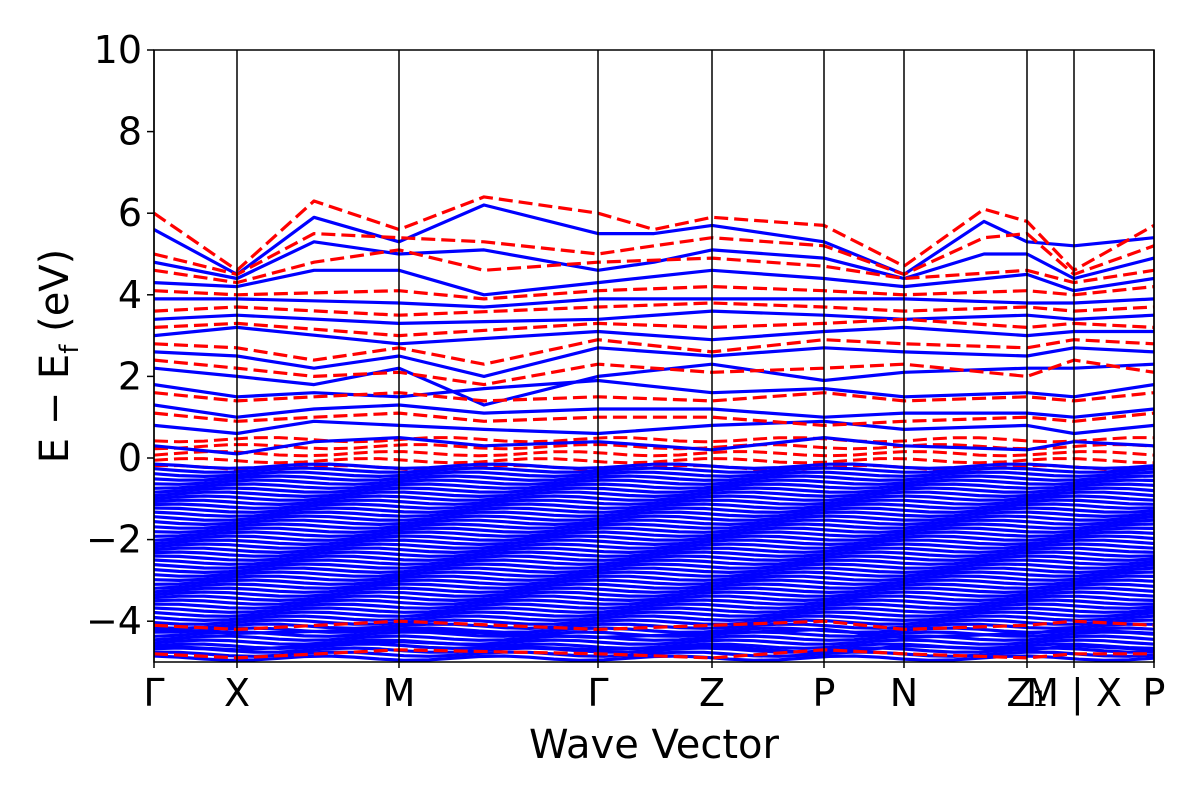 The height and width of the screenshot is (805, 1200). What do you see at coordinates (1026, 693) in the screenshot?
I see `x-tick-label: Z₁` at bounding box center [1026, 693].